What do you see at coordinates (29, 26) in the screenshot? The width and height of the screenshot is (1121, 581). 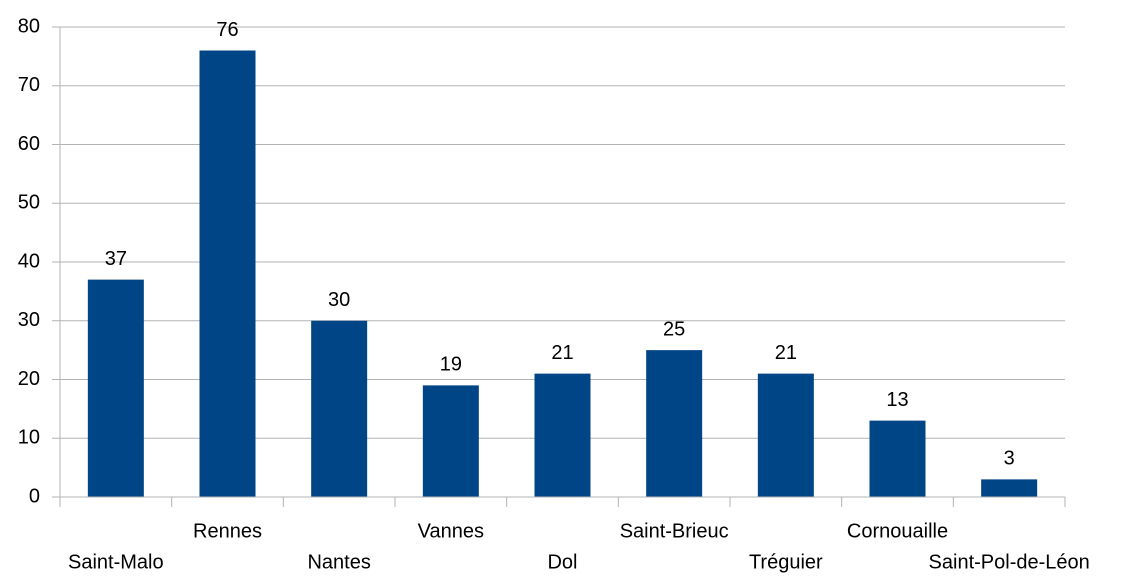 I see `y-tick-label: 80` at bounding box center [29, 26].